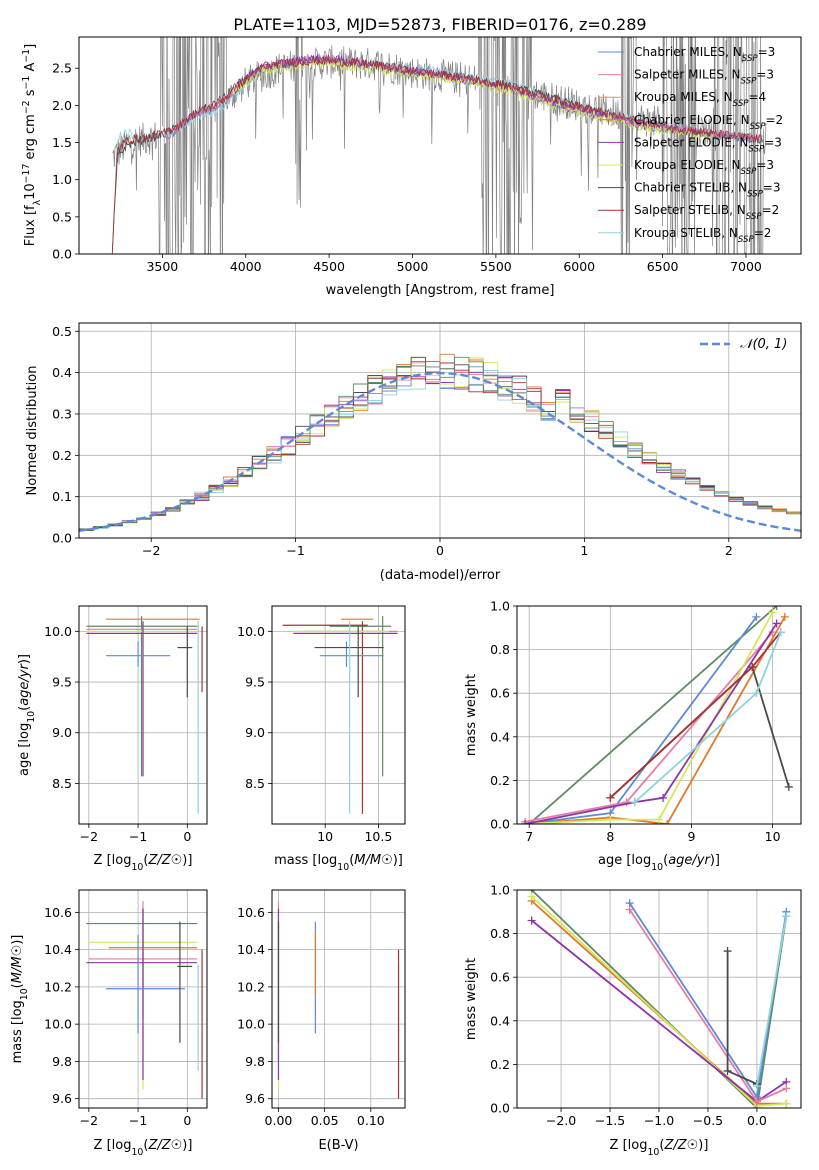  What do you see at coordinates (687, 75) in the screenshot?
I see `text-span: Salpeter MILES, N` at bounding box center [687, 75].